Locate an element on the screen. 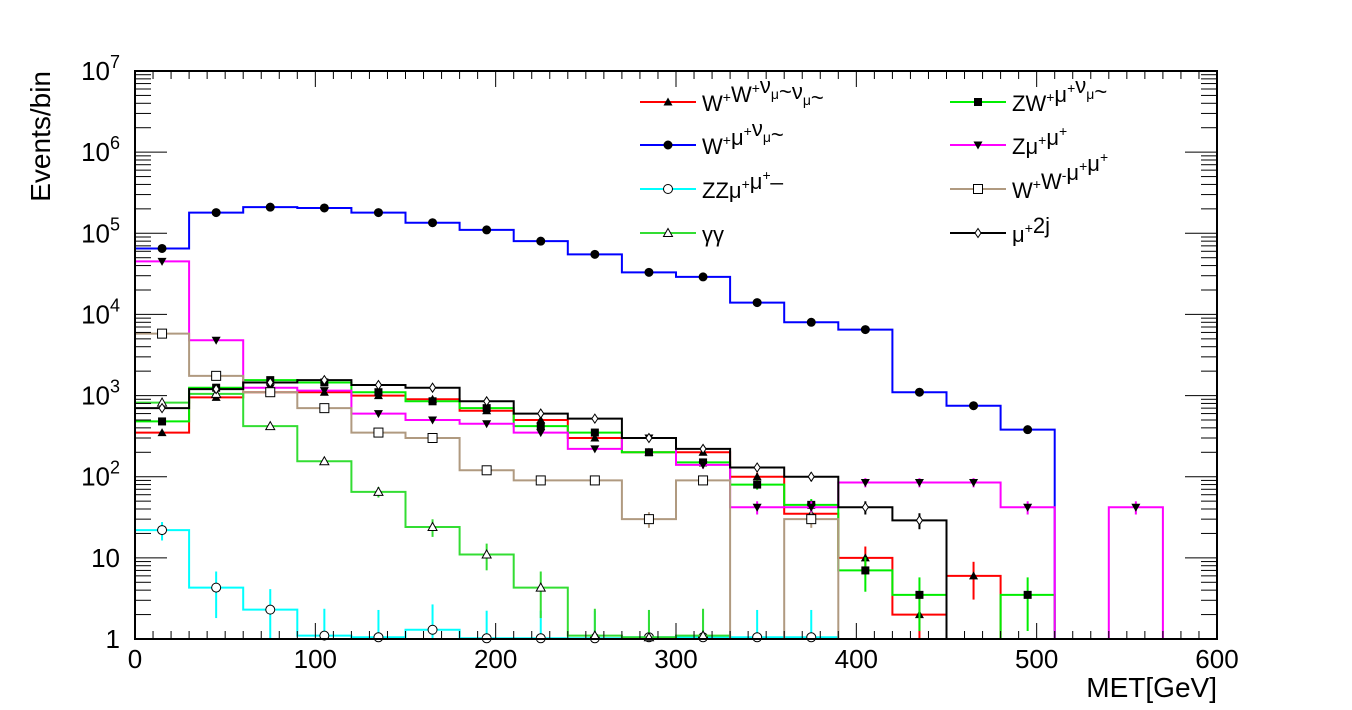 This screenshot has height=710, width=1352. y-tick-label: 10⁵ is located at coordinates (100, 231).